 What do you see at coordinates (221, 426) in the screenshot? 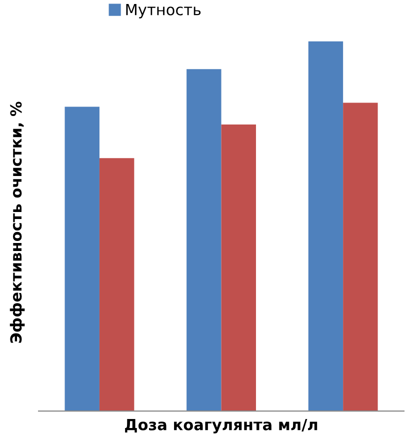
I see `x-axis-title: Доза коагулянта мл/л` at bounding box center [221, 426].